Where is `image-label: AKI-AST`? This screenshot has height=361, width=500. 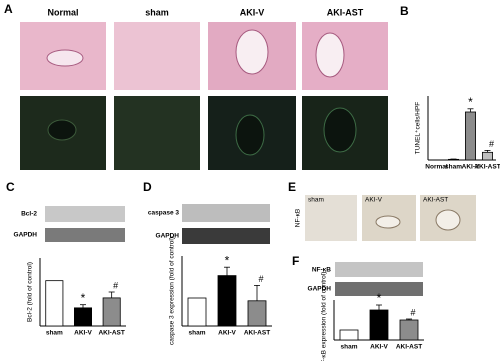 image-label: AKI-AST is located at coordinates (435, 200).